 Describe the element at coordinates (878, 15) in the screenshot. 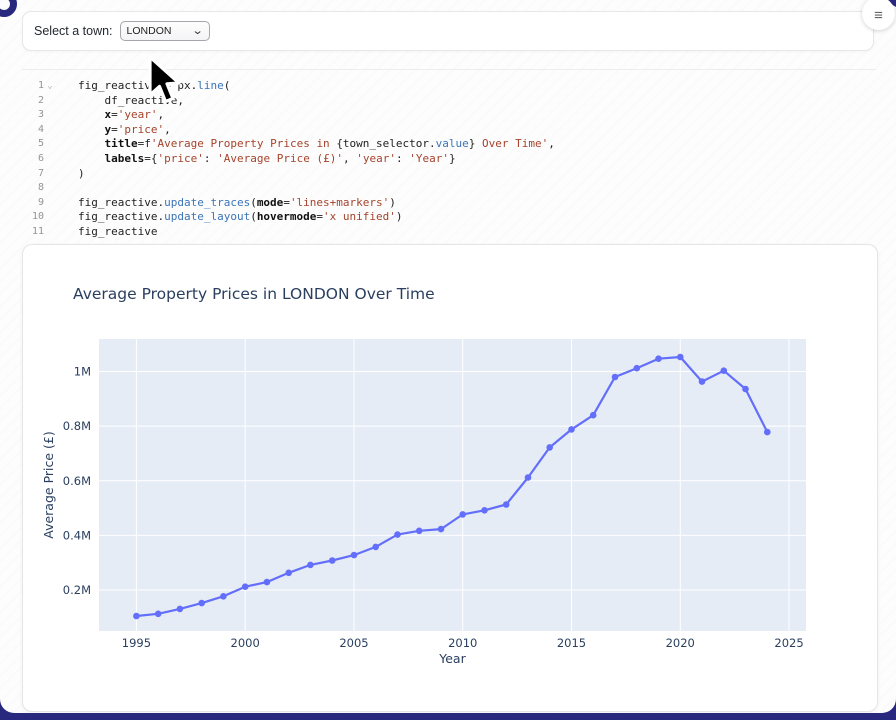

I see `menu-button: ≡` at that location.